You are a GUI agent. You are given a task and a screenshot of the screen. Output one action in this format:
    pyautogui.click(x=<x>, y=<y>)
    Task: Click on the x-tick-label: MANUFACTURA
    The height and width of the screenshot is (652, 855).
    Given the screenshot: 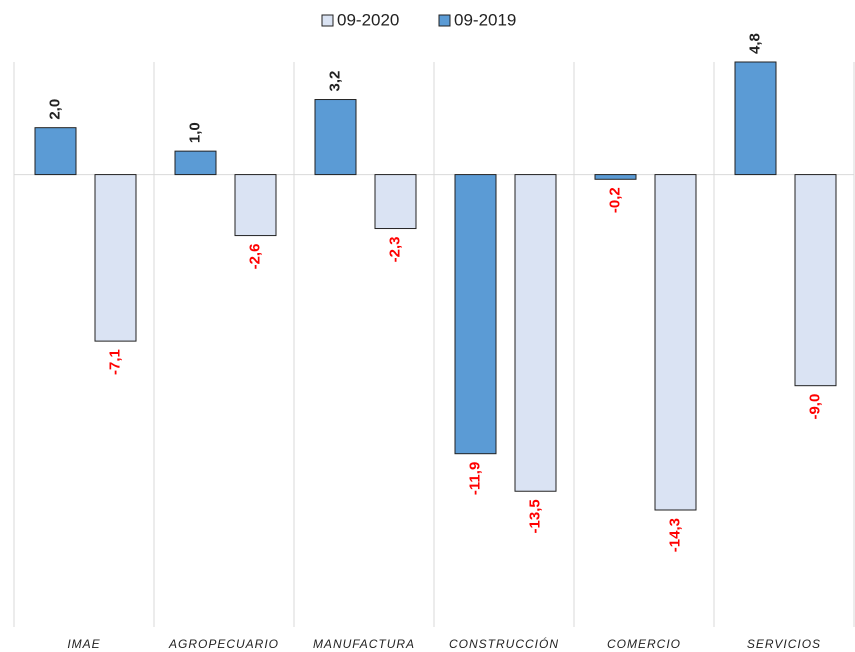 What is the action you would take?
    pyautogui.click(x=364, y=644)
    